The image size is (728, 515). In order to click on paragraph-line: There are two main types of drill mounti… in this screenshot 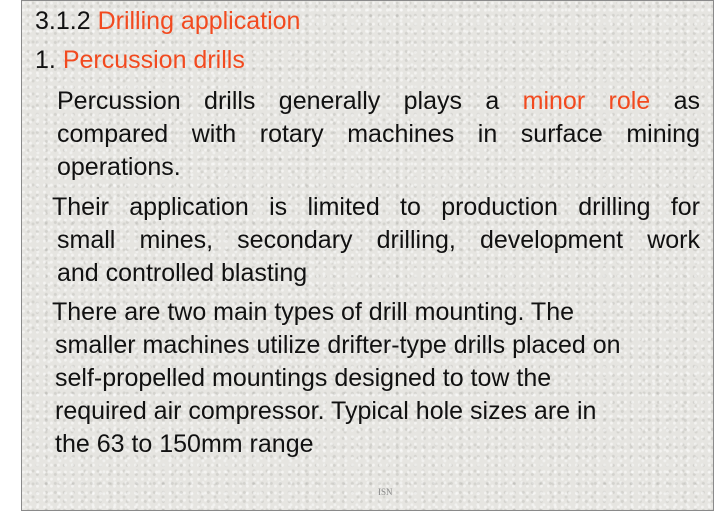, I will do `click(313, 312)`.